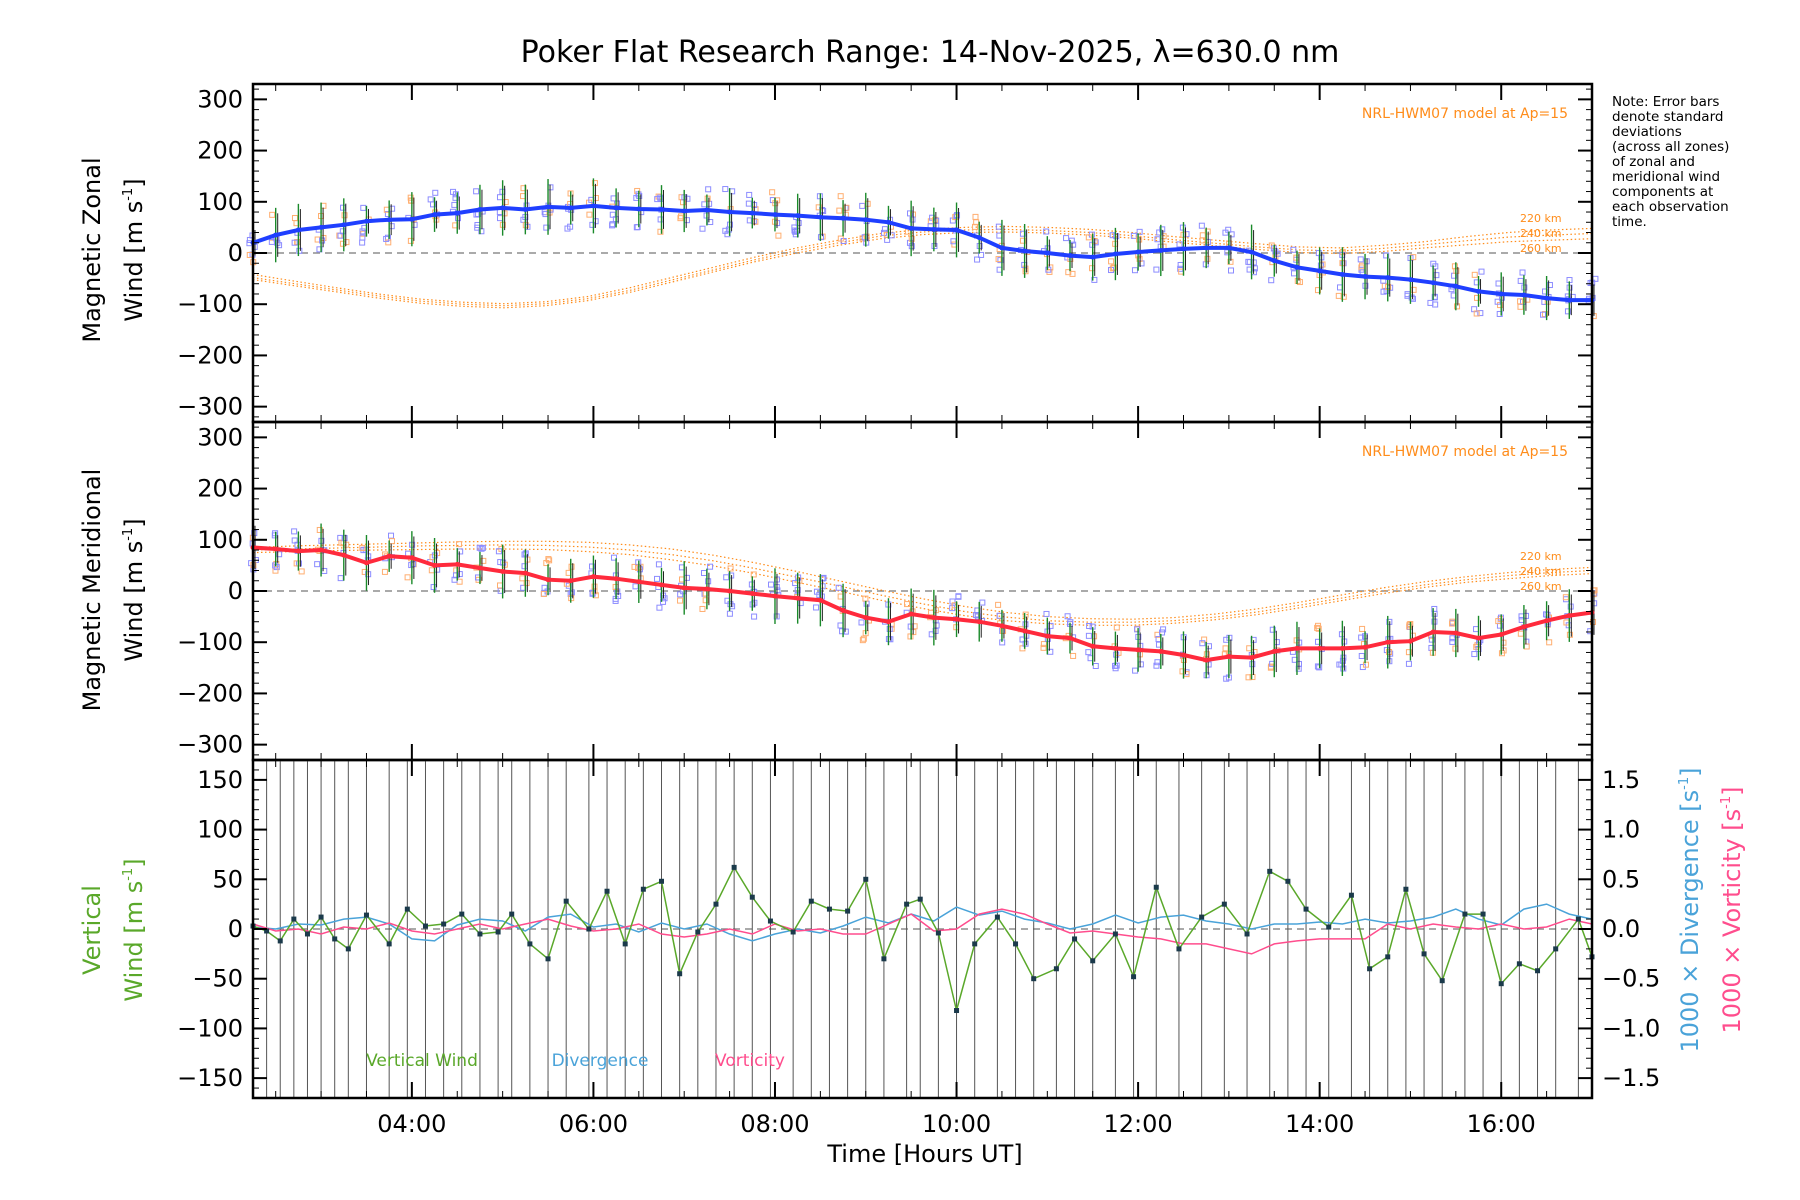 Image resolution: width=1800 pixels, height=1200 pixels. Describe the element at coordinates (1653, 162) in the screenshot. I see `note-line: of zonal and` at that location.